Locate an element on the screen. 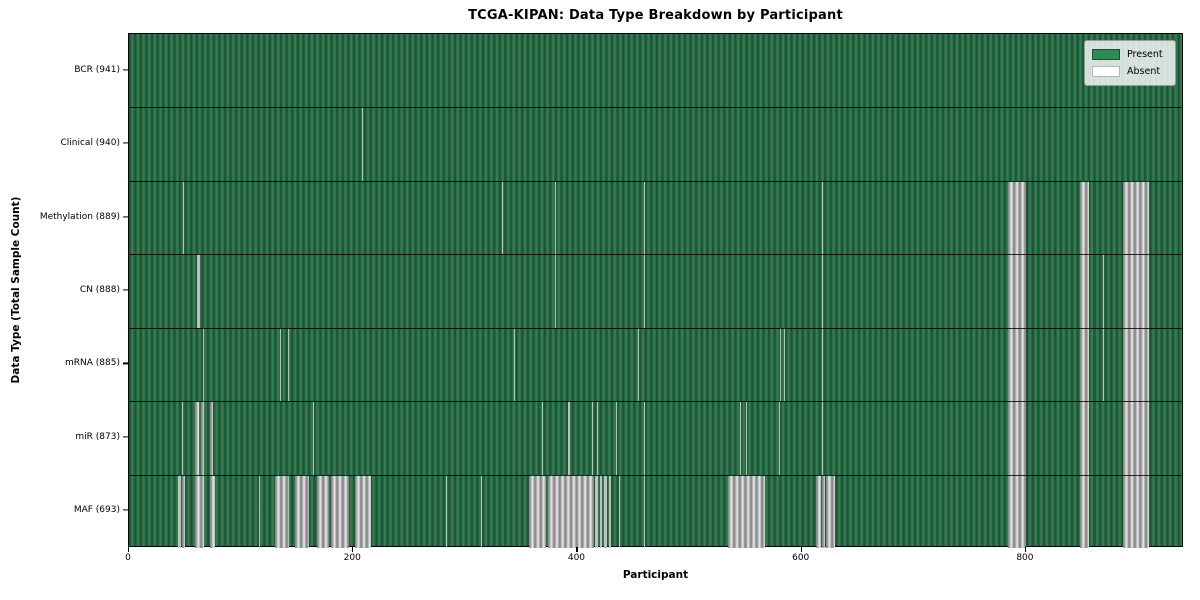 Image resolution: width=1200 pixels, height=600 pixels. x-axis-label: Participant is located at coordinates (655, 575).